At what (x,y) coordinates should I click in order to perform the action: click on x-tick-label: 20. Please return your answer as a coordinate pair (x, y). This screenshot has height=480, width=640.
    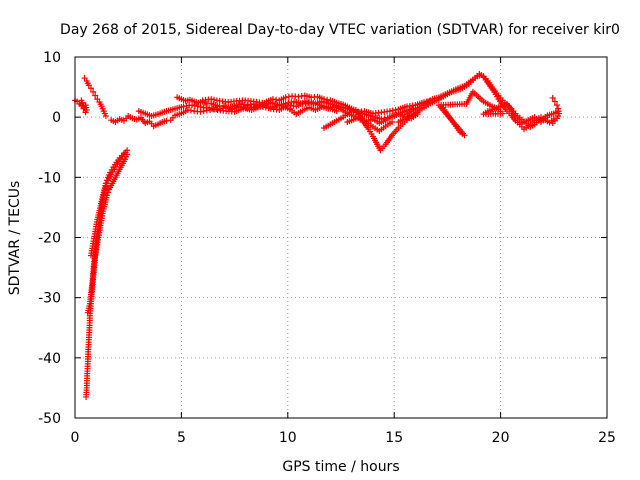
    Looking at the image, I should click on (501, 438).